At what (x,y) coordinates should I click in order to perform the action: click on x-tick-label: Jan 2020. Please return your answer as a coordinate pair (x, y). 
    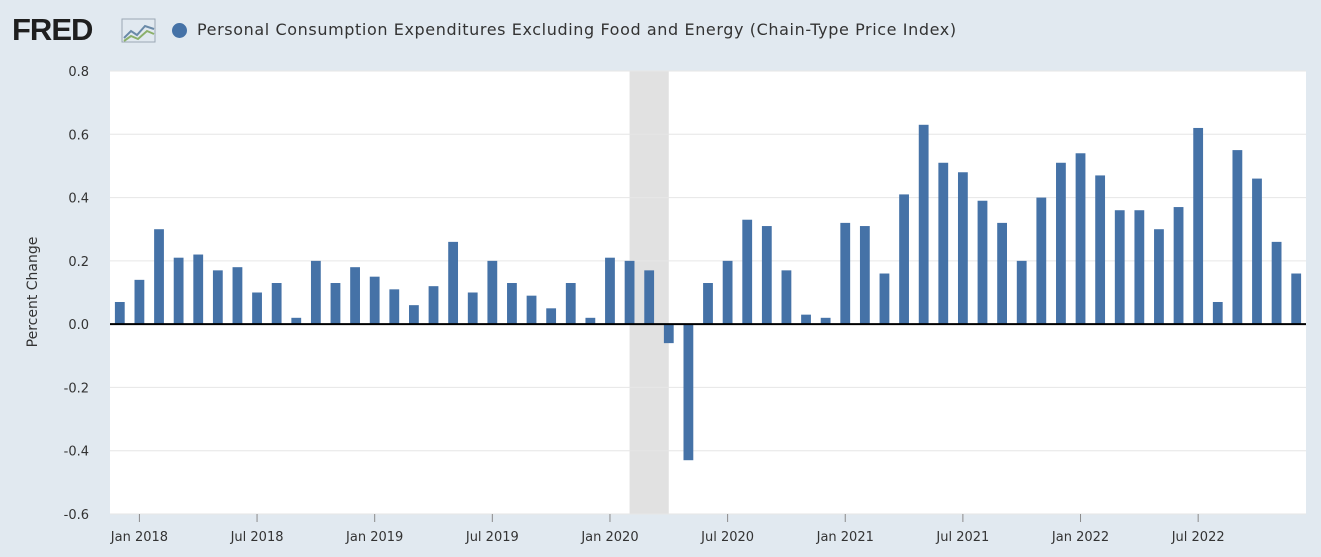
    Looking at the image, I should click on (609, 537).